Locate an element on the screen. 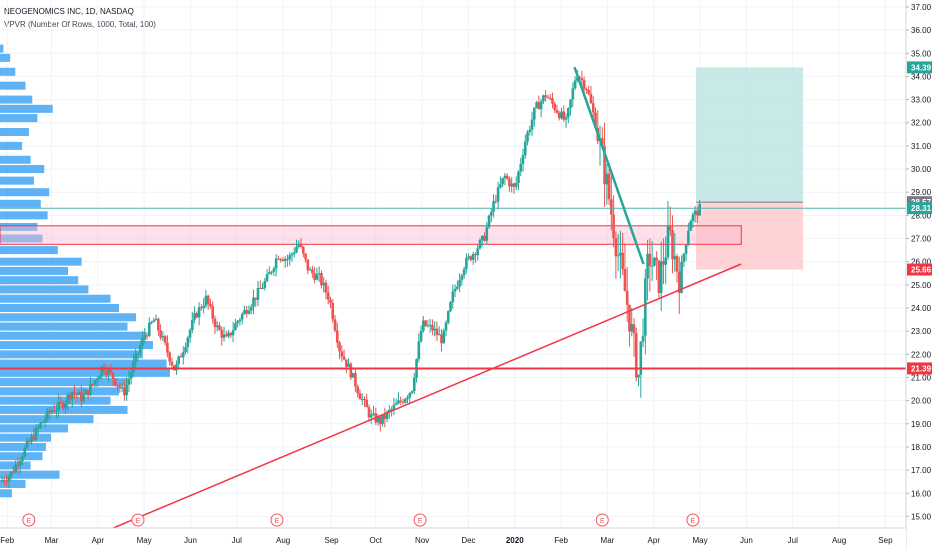  resistance-band is located at coordinates (371, 235).